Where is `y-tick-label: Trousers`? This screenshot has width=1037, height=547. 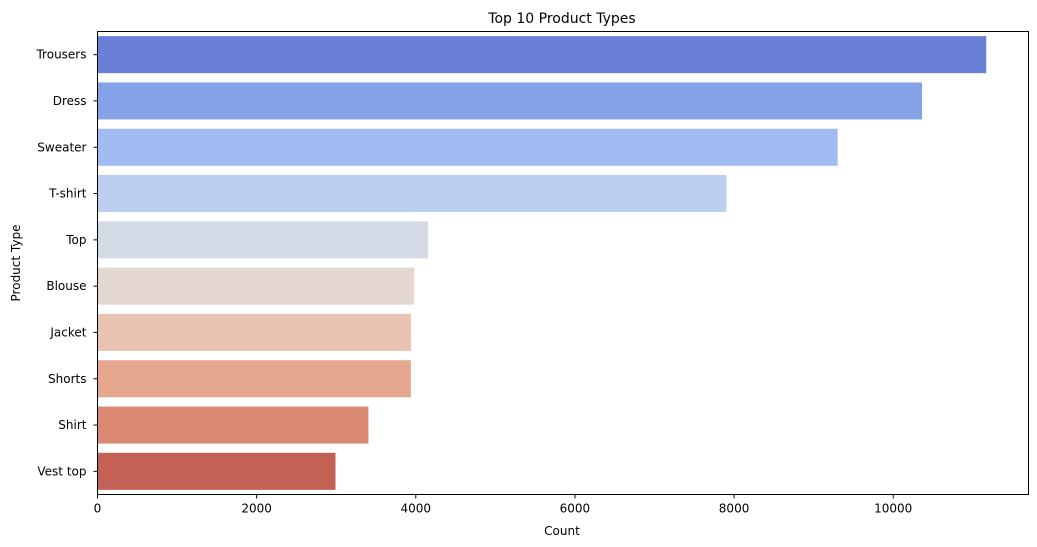 y-tick-label: Trousers is located at coordinates (60, 55).